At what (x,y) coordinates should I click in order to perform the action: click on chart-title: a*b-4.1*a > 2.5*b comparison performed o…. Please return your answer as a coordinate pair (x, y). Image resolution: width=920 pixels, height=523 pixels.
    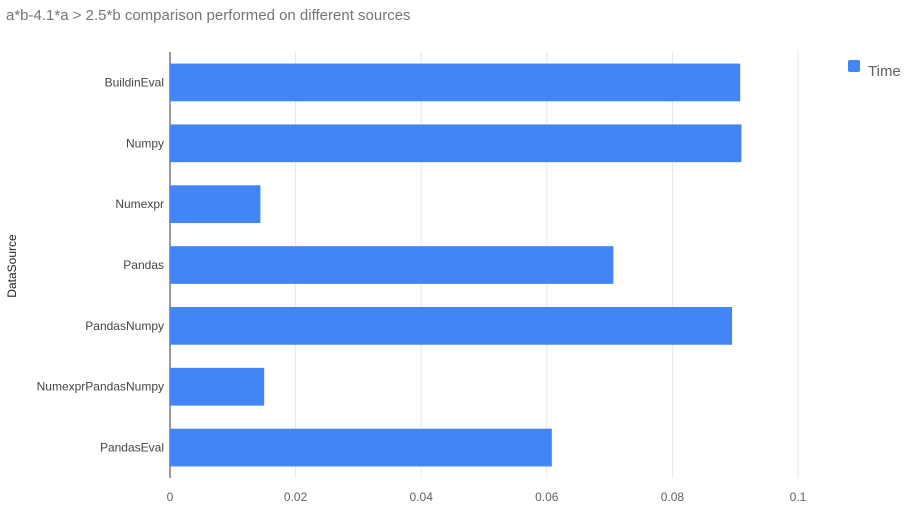
    Looking at the image, I should click on (208, 15).